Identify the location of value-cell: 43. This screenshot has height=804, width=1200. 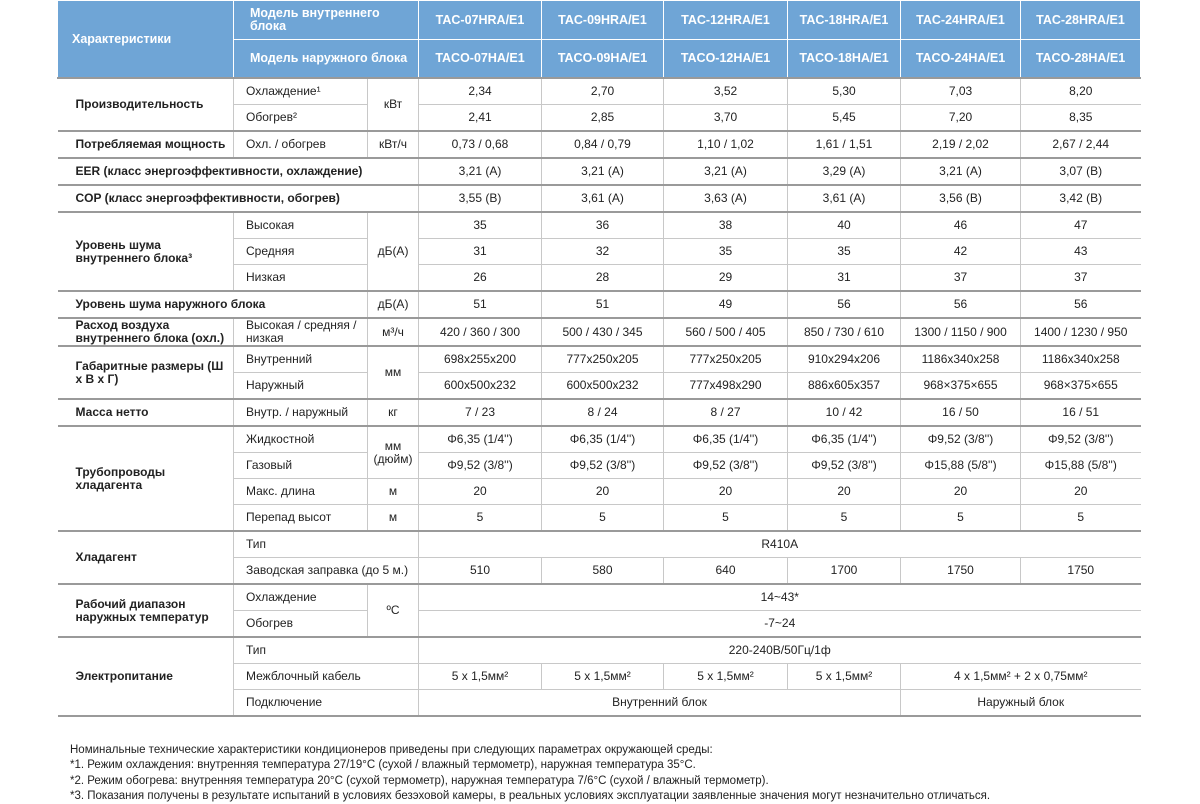
(1080, 251).